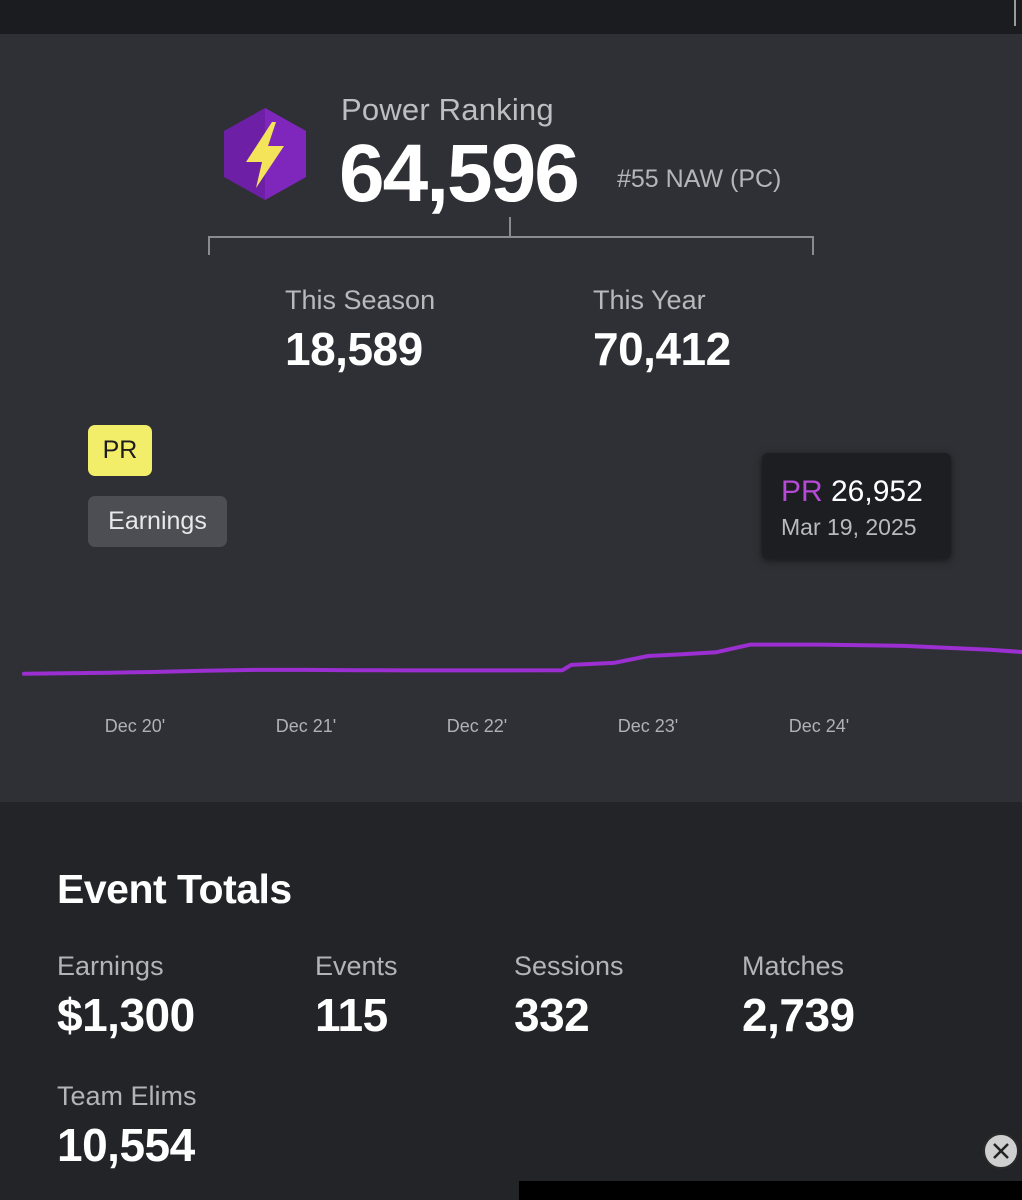 The width and height of the screenshot is (1022, 1200). I want to click on earnings-value: $1,300, so click(126, 1015).